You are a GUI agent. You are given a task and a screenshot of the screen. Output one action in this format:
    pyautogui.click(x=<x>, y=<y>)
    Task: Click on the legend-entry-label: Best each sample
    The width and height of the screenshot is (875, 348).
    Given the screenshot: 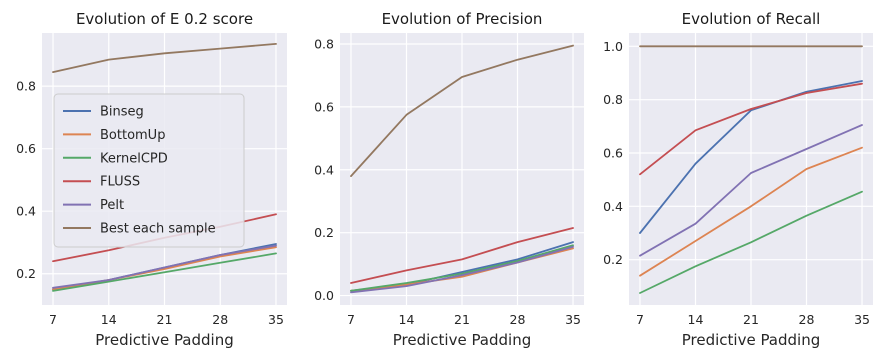 What is the action you would take?
    pyautogui.click(x=158, y=229)
    